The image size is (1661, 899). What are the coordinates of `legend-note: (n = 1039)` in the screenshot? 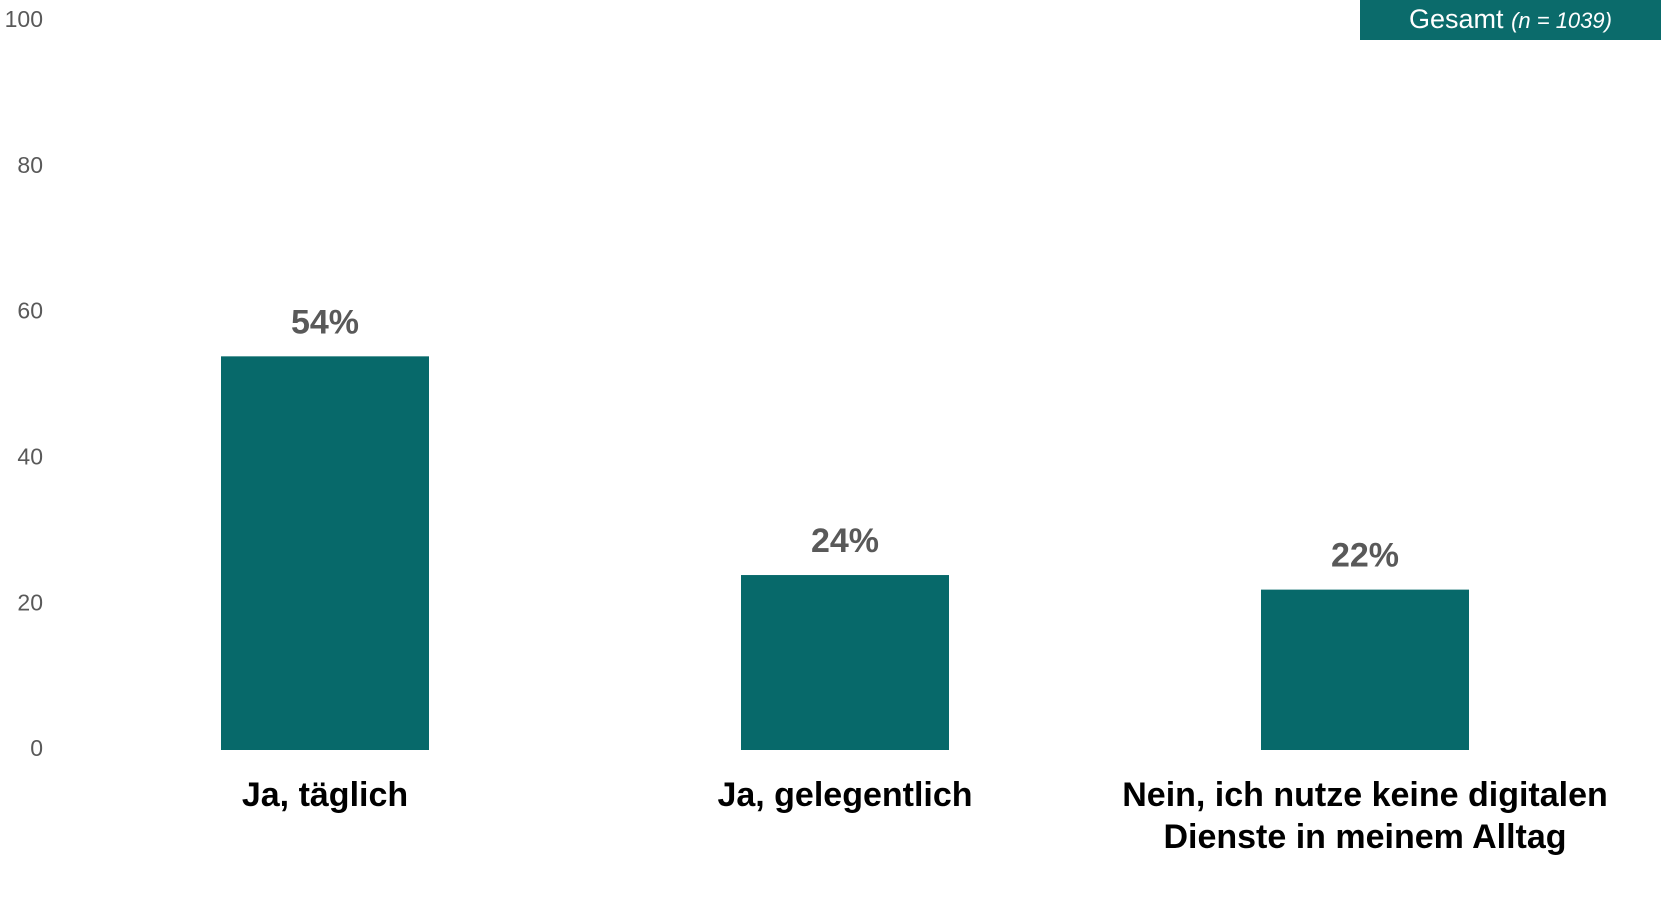 It's located at (1561, 20).